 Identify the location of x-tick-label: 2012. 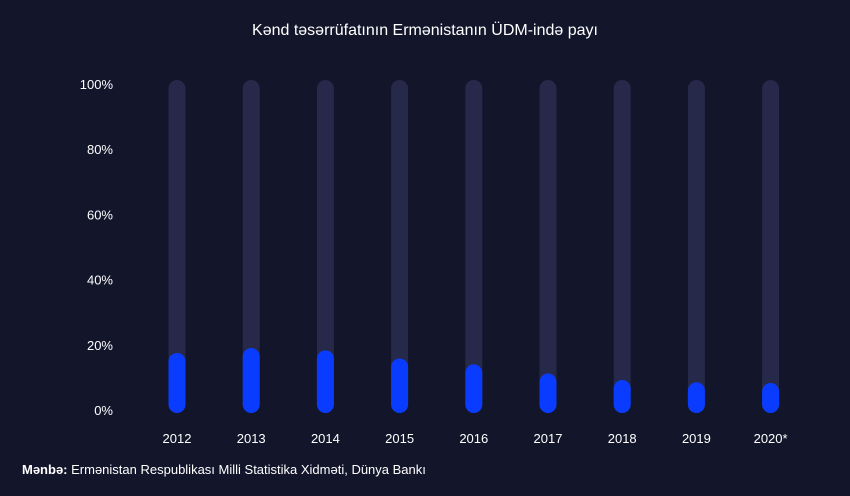
(177, 438).